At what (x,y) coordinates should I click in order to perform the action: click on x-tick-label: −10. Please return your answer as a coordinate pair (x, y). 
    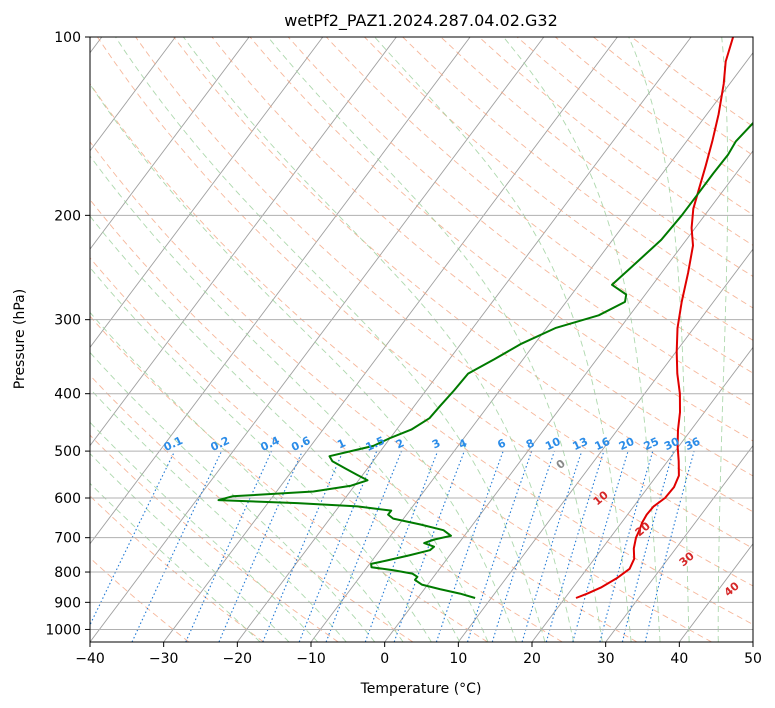
    Looking at the image, I should click on (311, 659).